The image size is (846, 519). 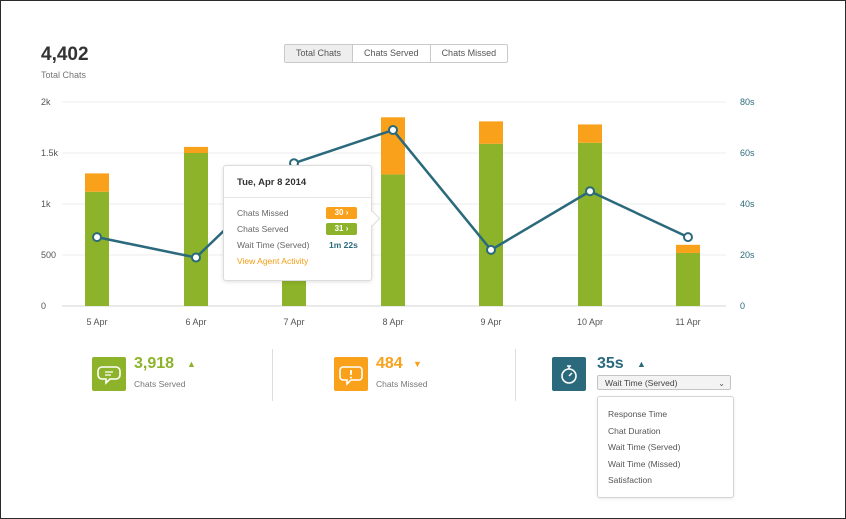 I want to click on tab-total-chats: Total Chats, so click(x=319, y=53).